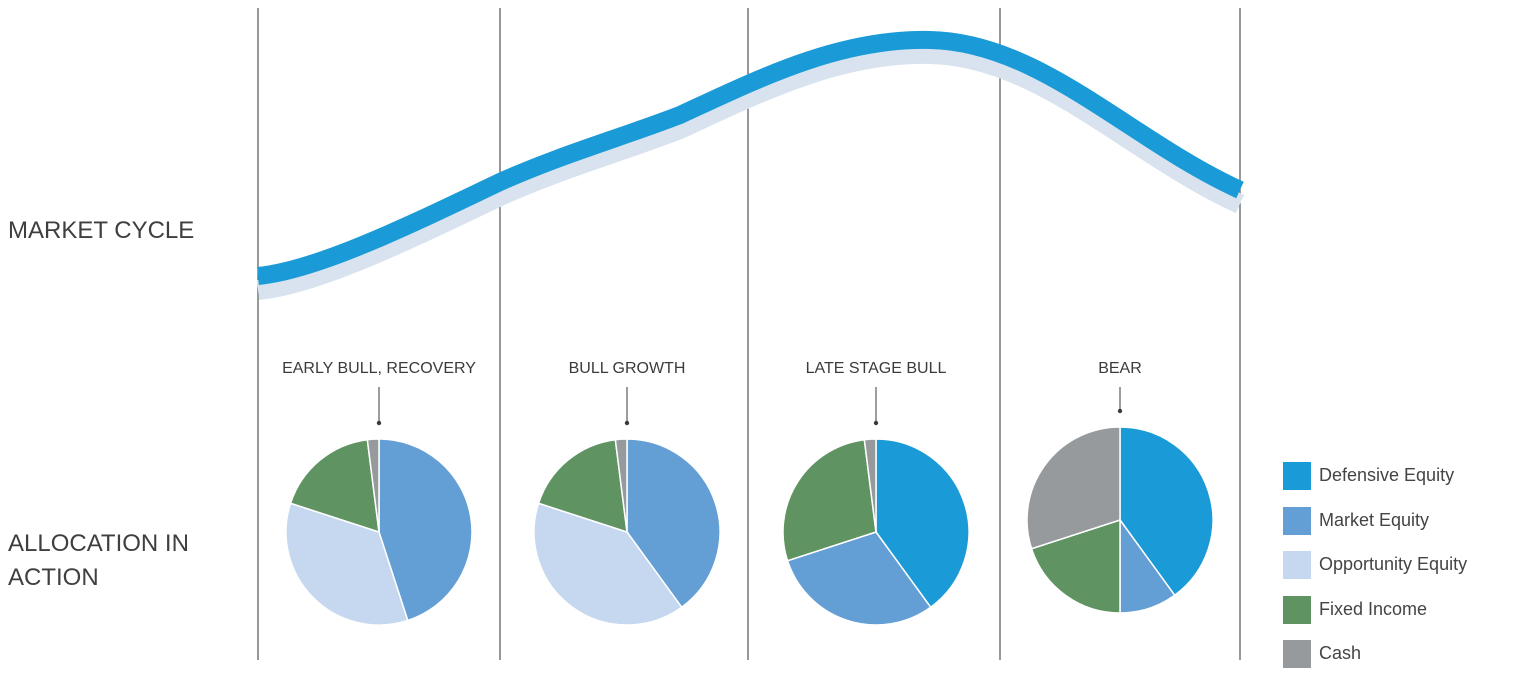 This screenshot has height=682, width=1515. What do you see at coordinates (1340, 653) in the screenshot?
I see `legend-label: Cash` at bounding box center [1340, 653].